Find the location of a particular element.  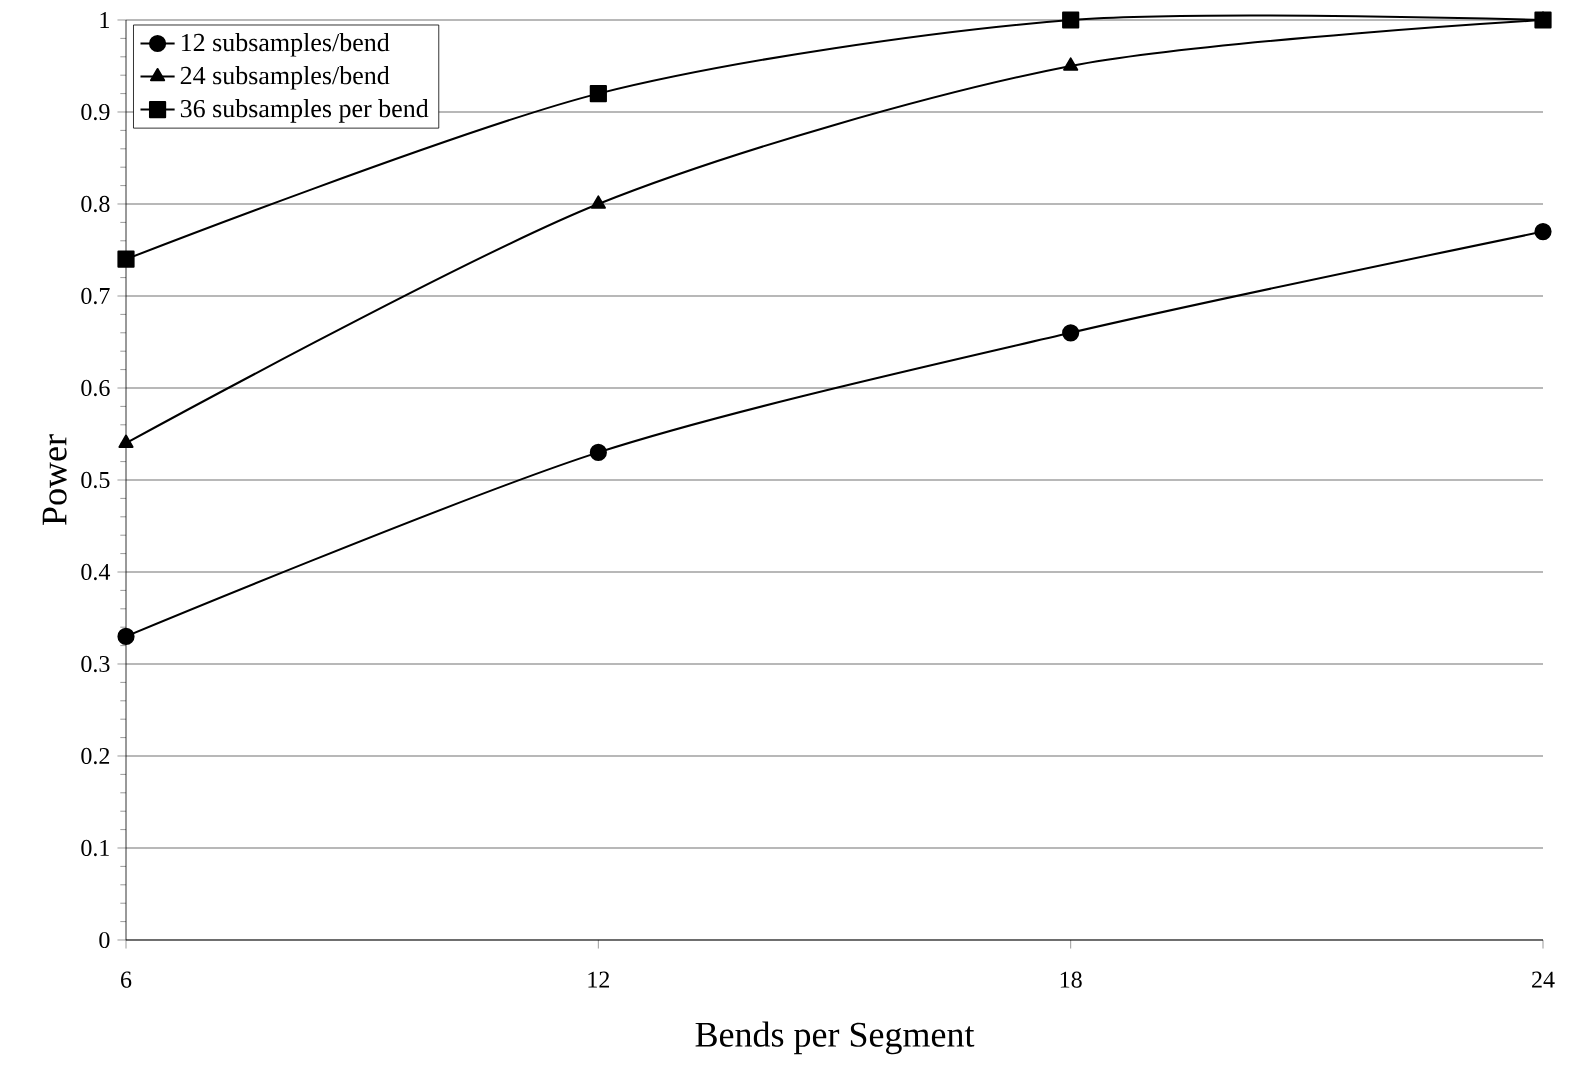

y-tick-label: 0.6 is located at coordinates (95, 388).